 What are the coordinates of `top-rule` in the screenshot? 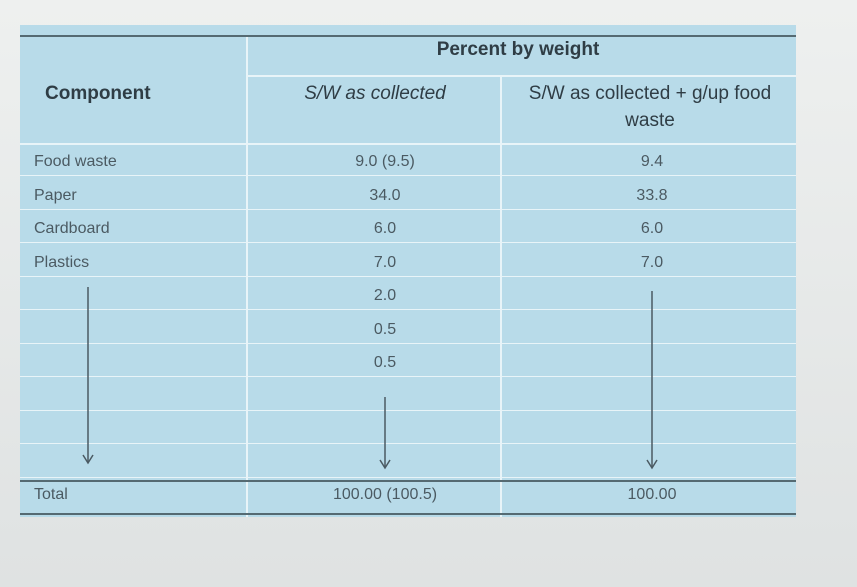 It's located at (408, 36).